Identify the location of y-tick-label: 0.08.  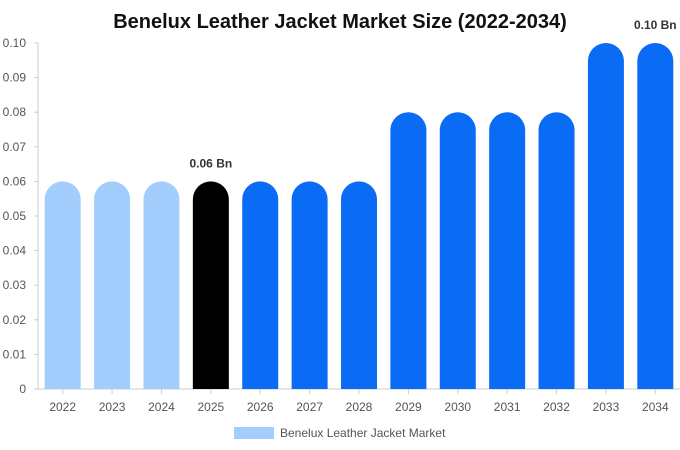
(15, 112).